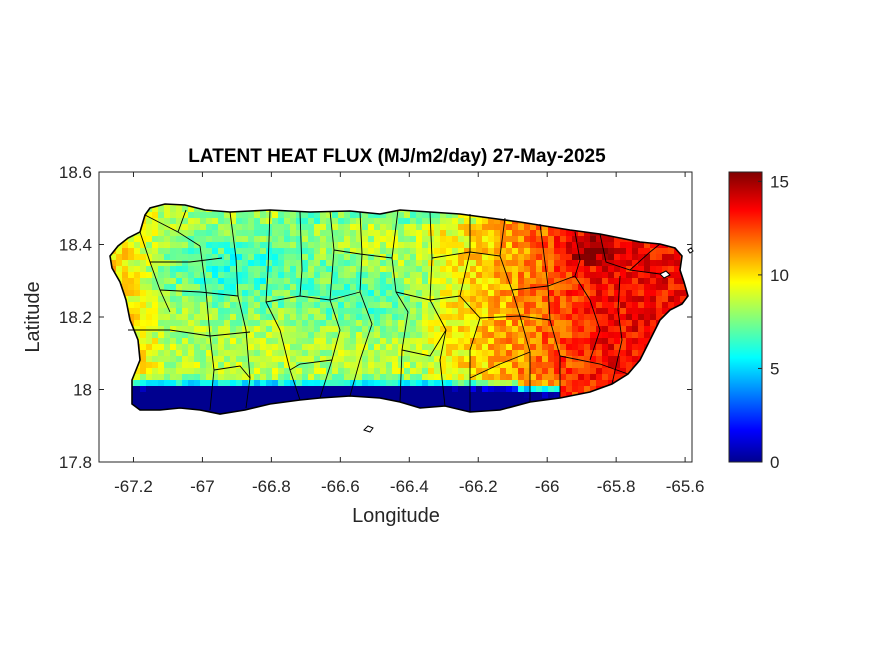 The image size is (875, 656). I want to click on y-tick-label: 17.8, so click(75, 462).